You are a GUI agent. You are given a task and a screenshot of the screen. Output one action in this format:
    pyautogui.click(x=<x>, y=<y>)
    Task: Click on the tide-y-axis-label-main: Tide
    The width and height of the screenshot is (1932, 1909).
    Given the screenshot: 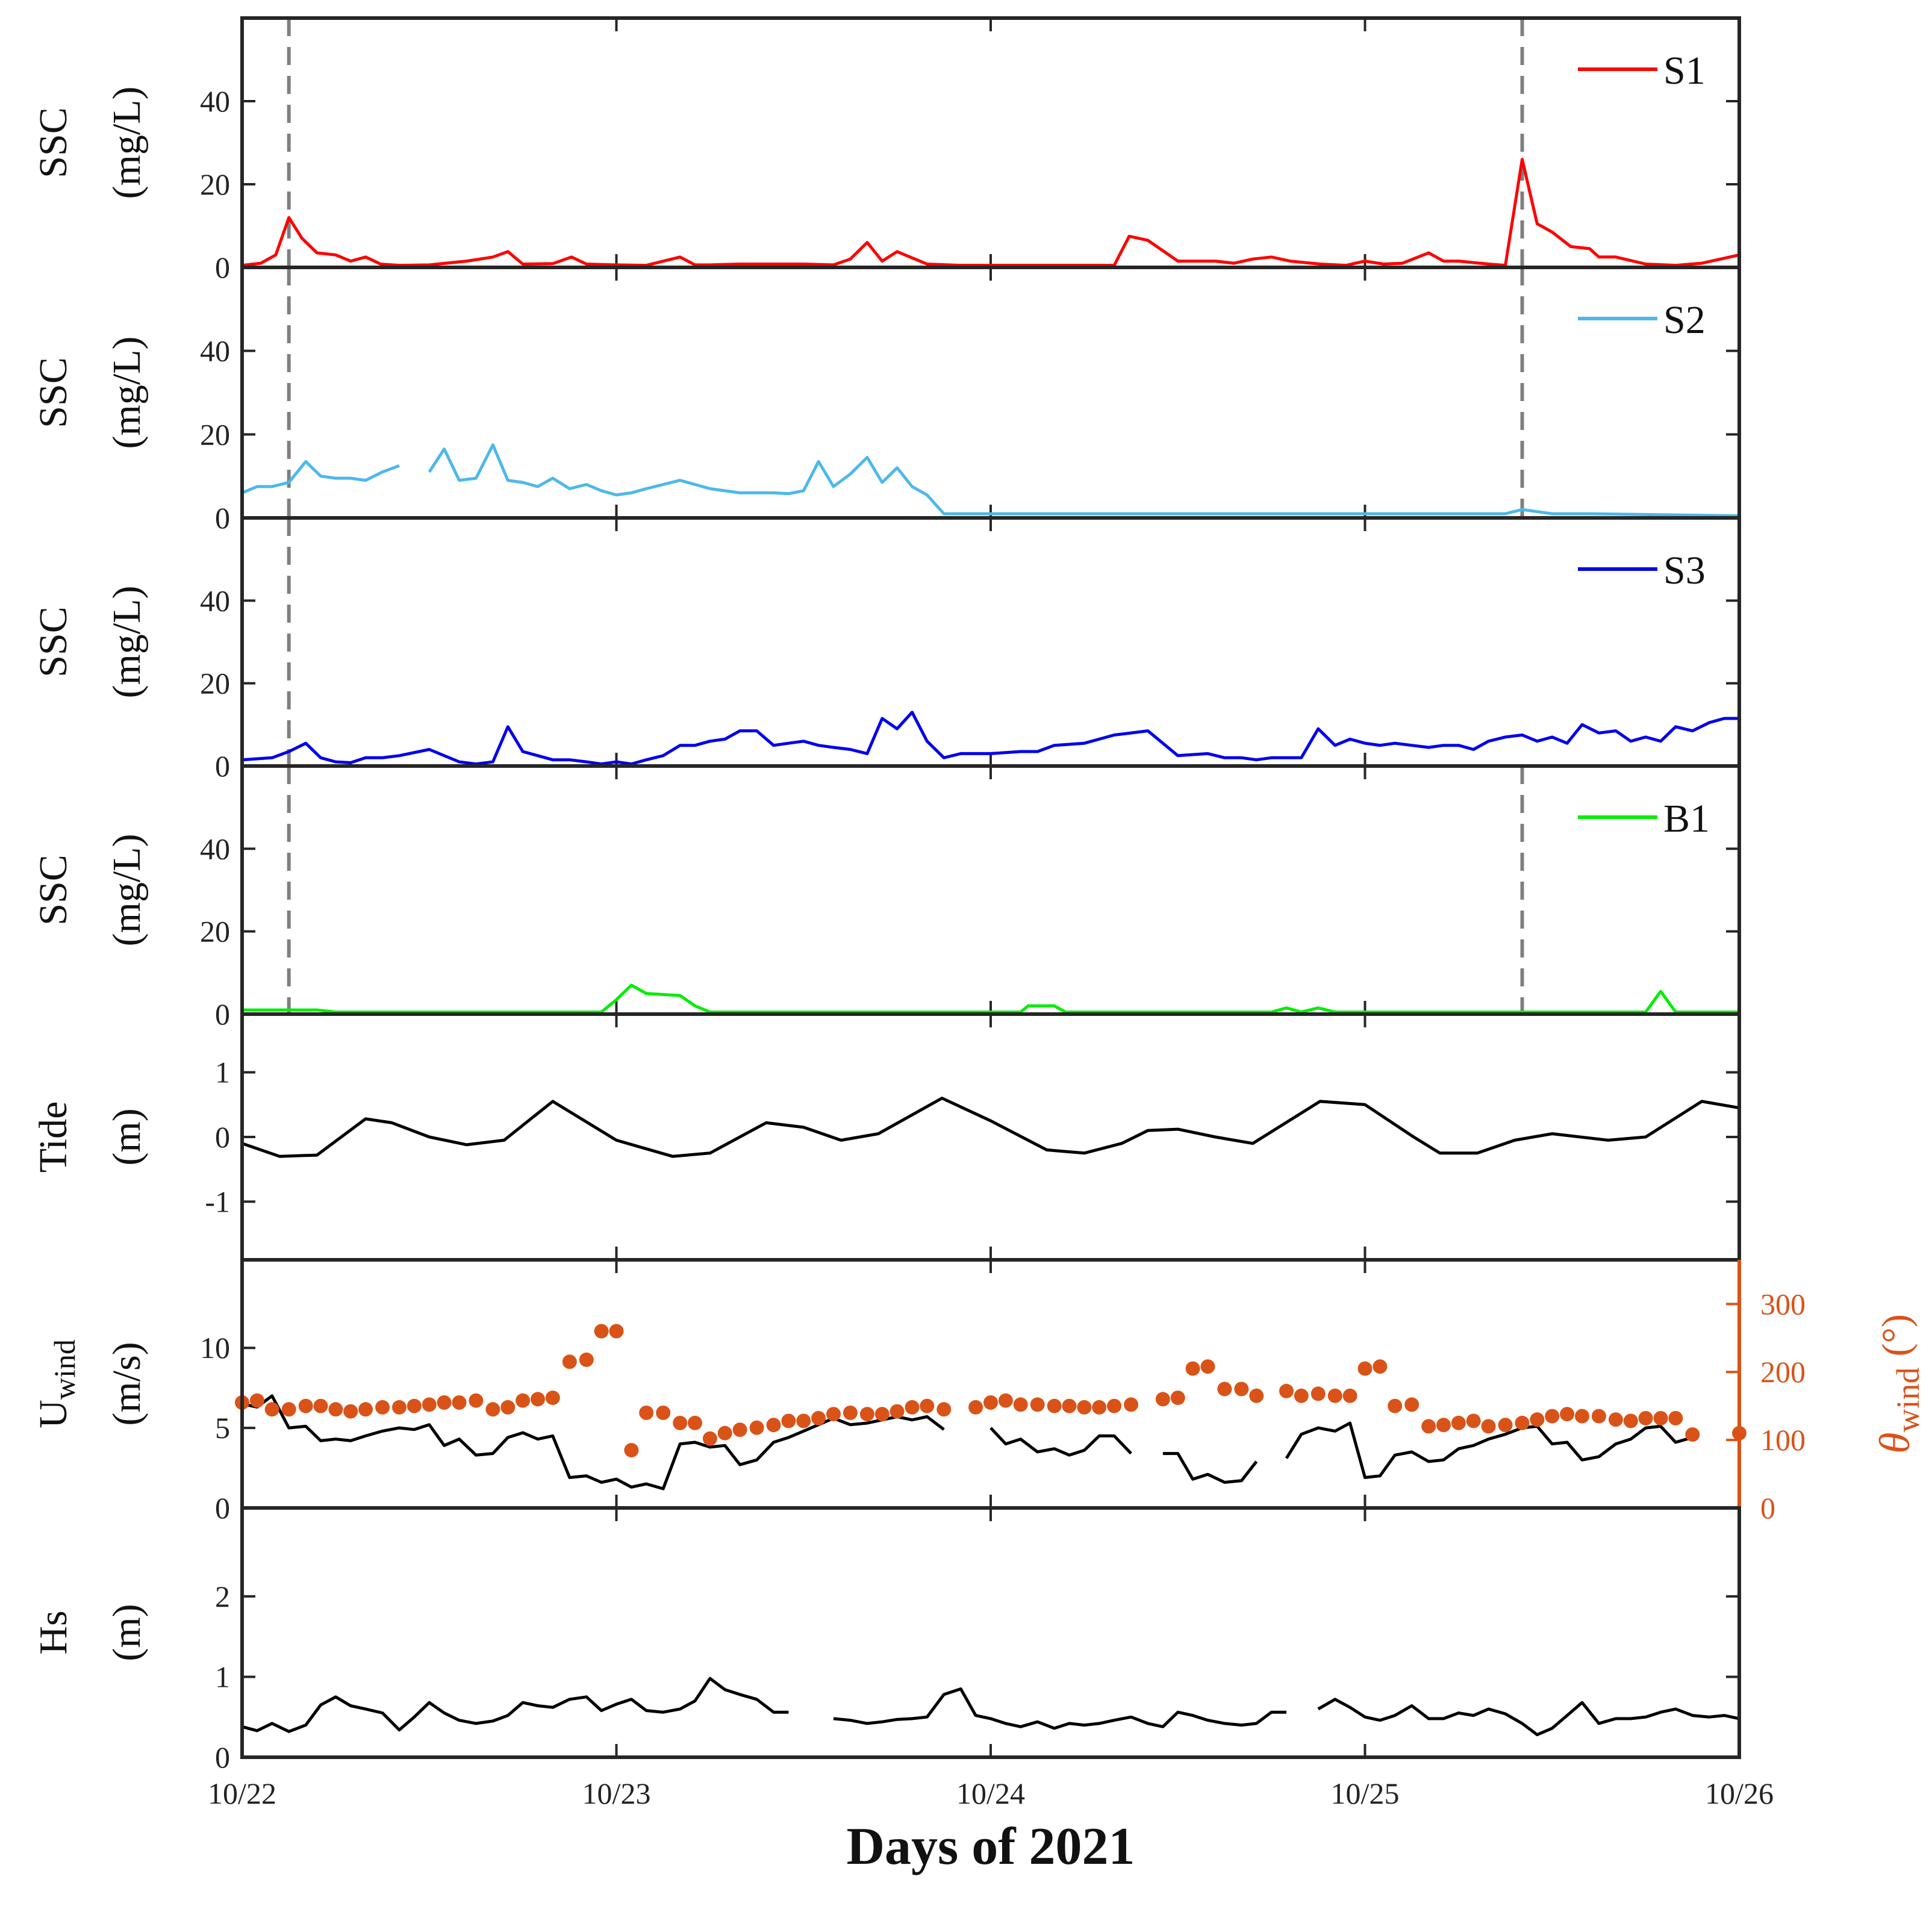 What is the action you would take?
    pyautogui.click(x=53, y=1137)
    